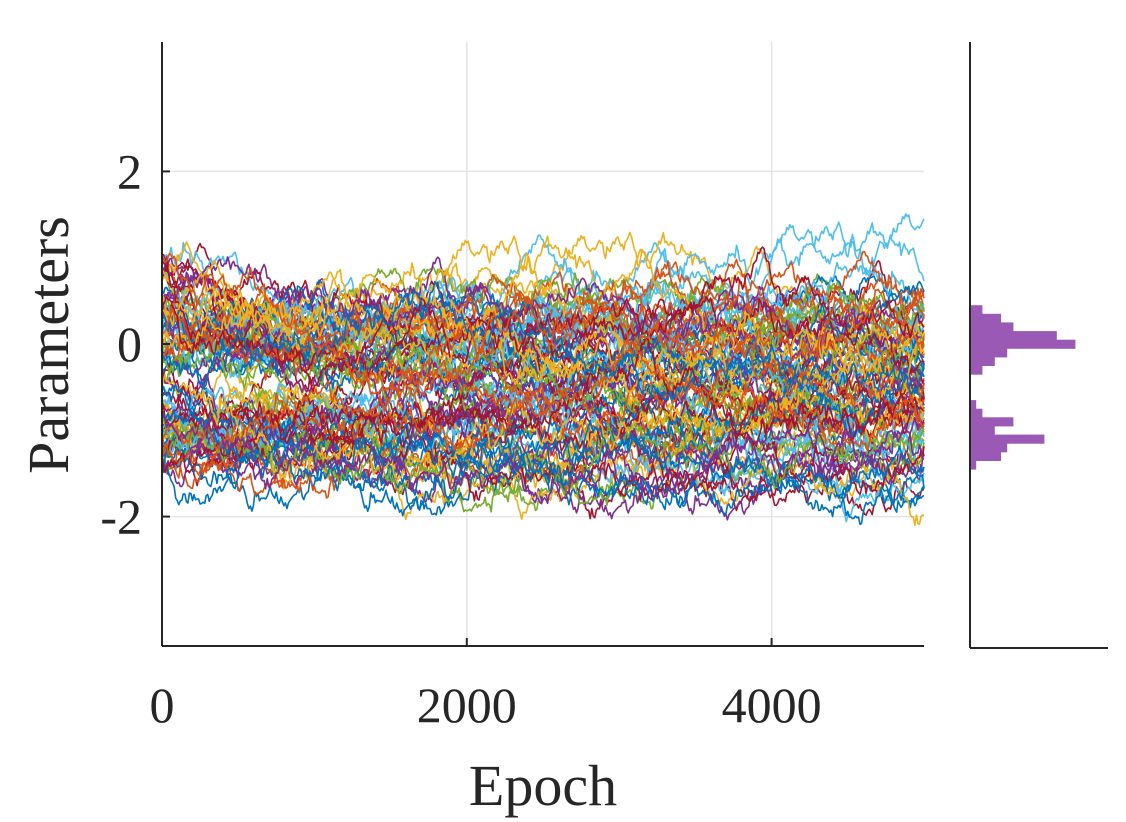 Image resolution: width=1126 pixels, height=822 pixels. Describe the element at coordinates (129, 344) in the screenshot. I see `y-tick-label: 0` at that location.